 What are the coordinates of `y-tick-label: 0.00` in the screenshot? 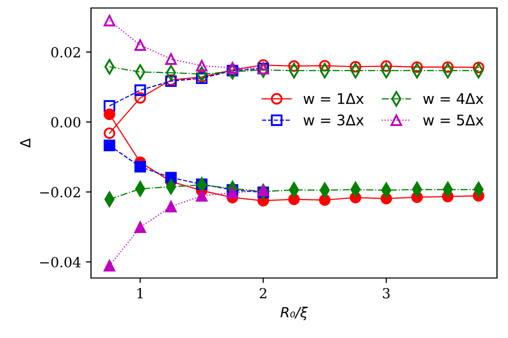 It's located at (65, 122).